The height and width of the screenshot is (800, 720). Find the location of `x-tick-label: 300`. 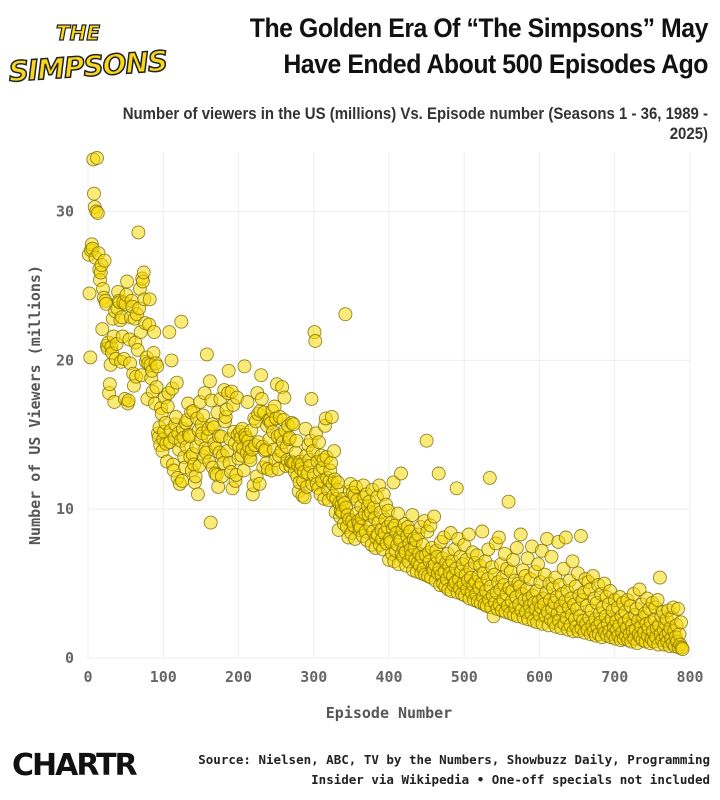

x-tick-label: 300 is located at coordinates (313, 677).